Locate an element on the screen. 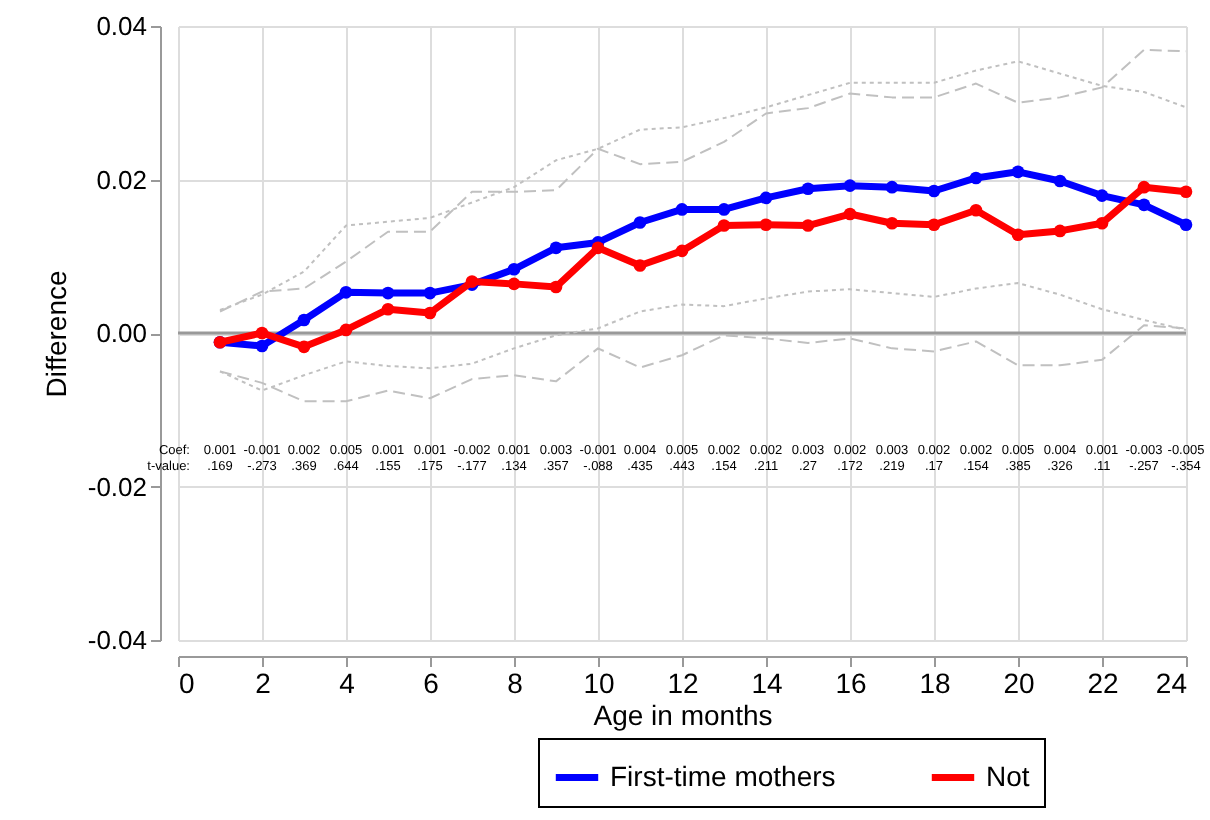  x-tick-label: 0 is located at coordinates (187, 683).